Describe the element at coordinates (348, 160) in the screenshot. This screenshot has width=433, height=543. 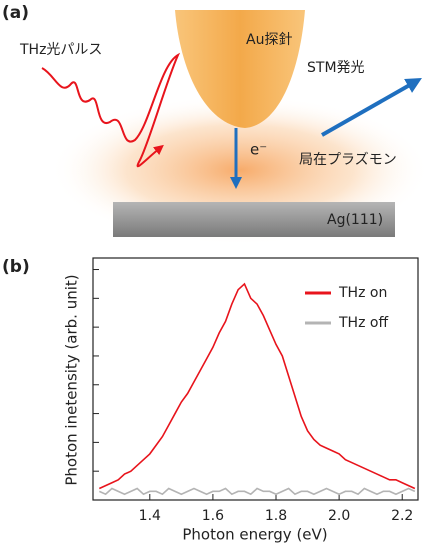
I see `plasmon-label: 局在プラズモン` at that location.